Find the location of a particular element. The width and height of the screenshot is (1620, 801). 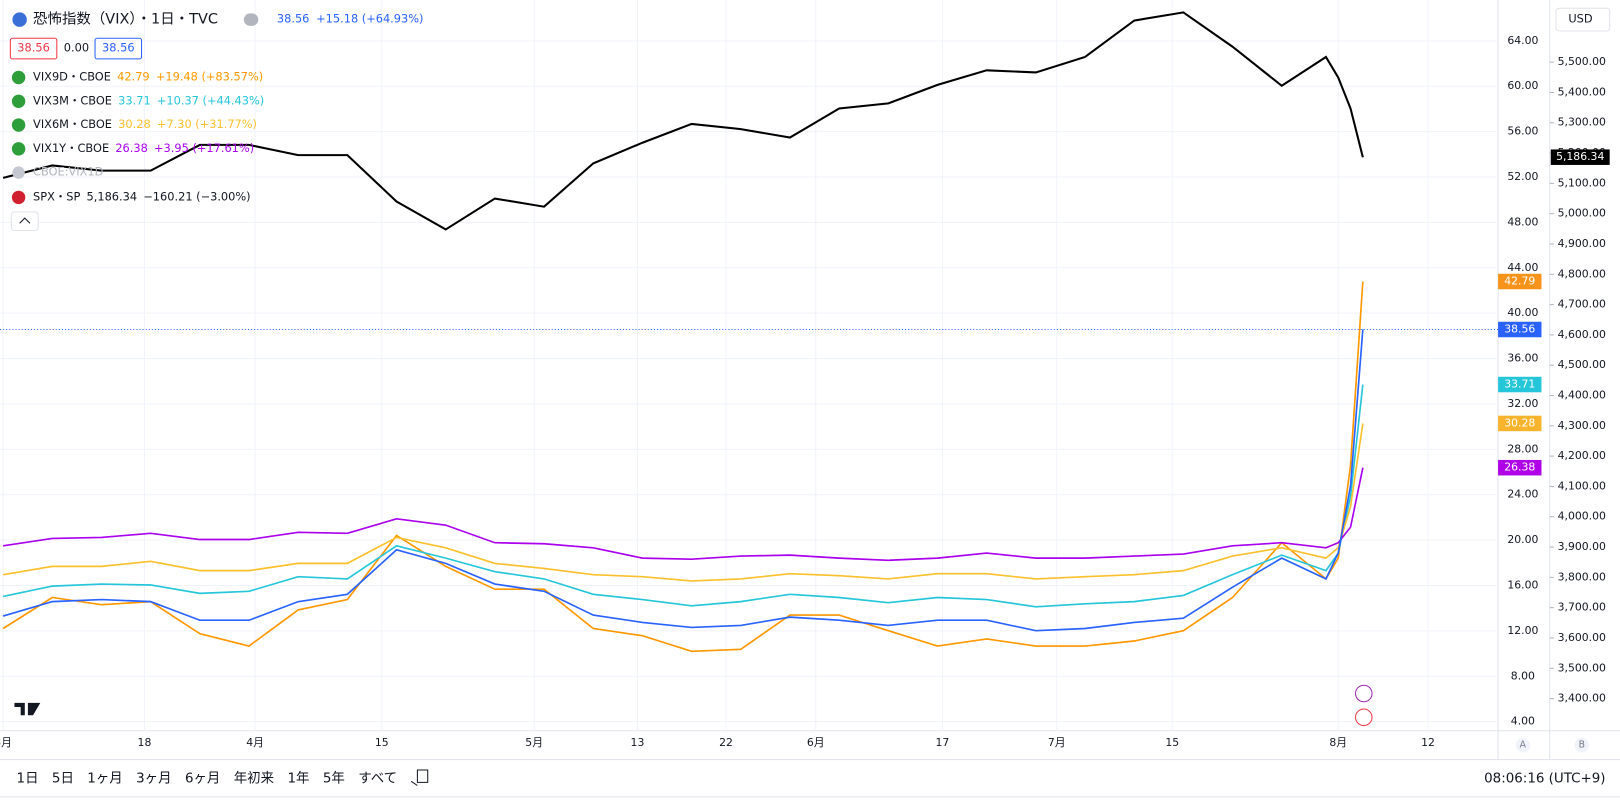

legend-last: 26.38 is located at coordinates (131, 148).